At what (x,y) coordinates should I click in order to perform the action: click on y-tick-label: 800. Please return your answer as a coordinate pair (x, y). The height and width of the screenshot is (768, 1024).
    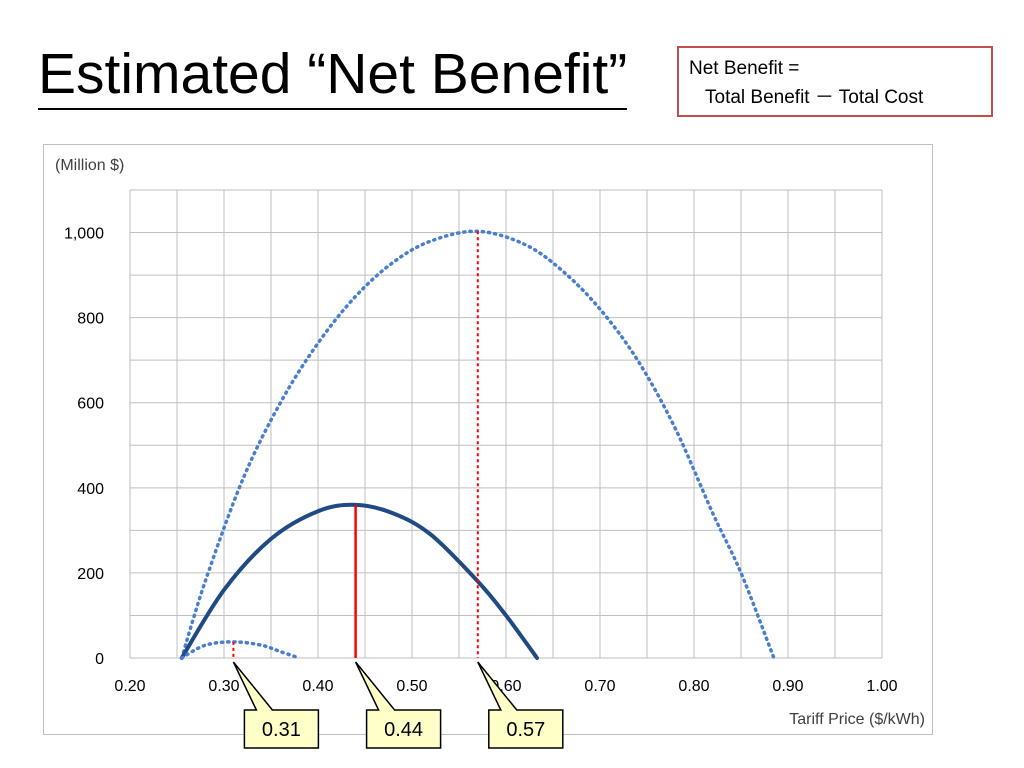
    Looking at the image, I should click on (90, 319).